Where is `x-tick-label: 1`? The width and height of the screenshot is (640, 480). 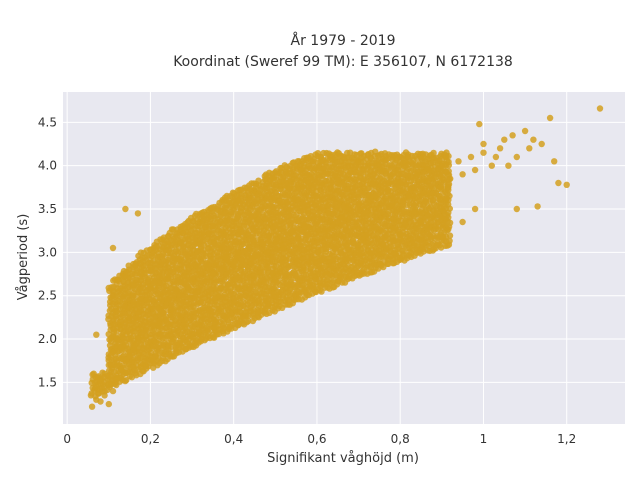
x-tick-label: 1 is located at coordinates (484, 439).